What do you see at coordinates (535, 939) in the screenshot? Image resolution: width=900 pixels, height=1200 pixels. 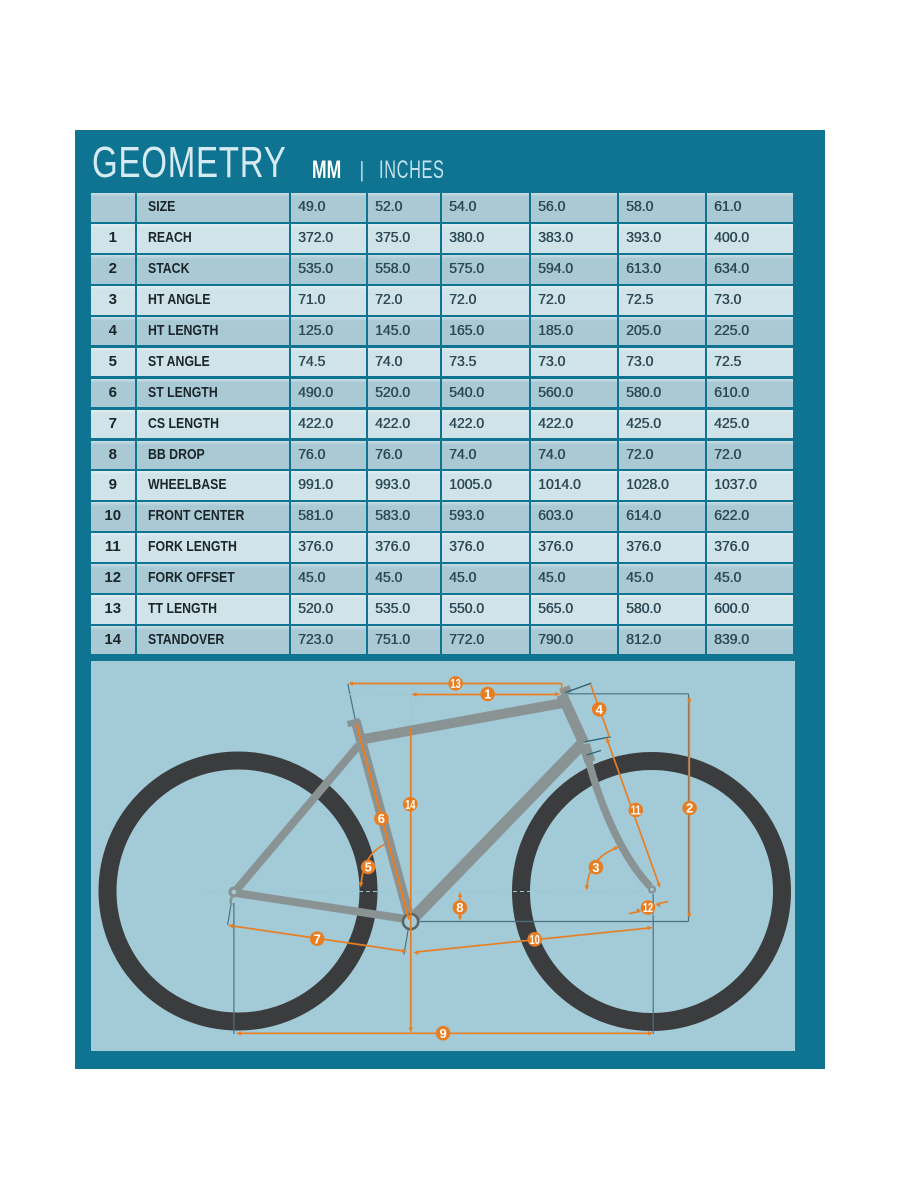 I see `svg-text: 10` at bounding box center [535, 939].